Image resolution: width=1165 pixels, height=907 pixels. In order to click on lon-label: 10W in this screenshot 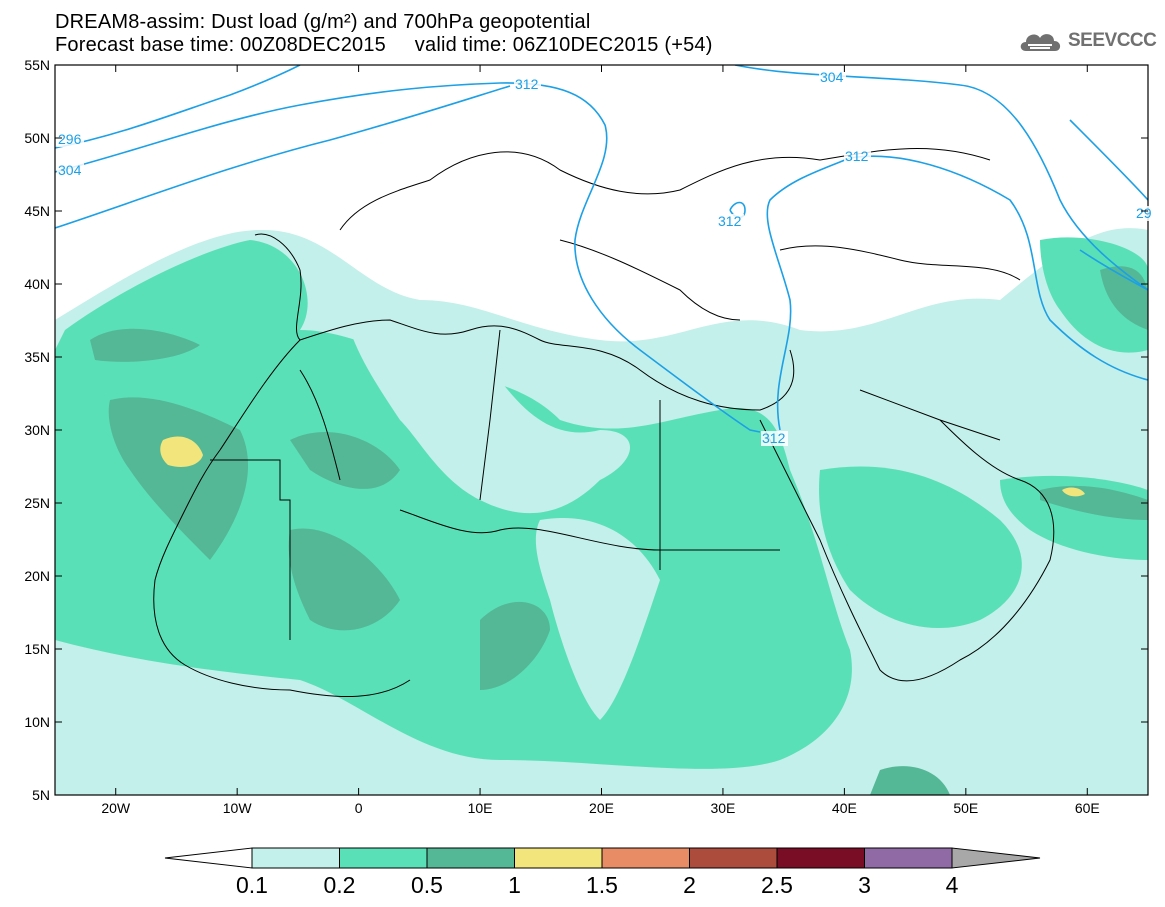, I will do `click(238, 808)`.